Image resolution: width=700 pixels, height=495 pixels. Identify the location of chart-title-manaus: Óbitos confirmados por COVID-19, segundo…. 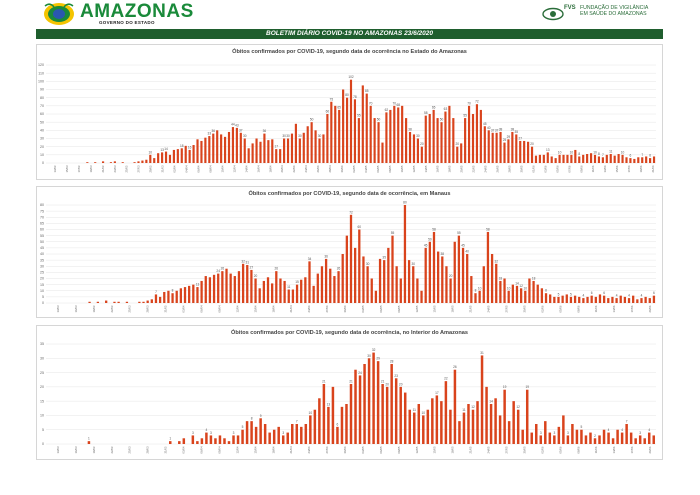
(349, 194).